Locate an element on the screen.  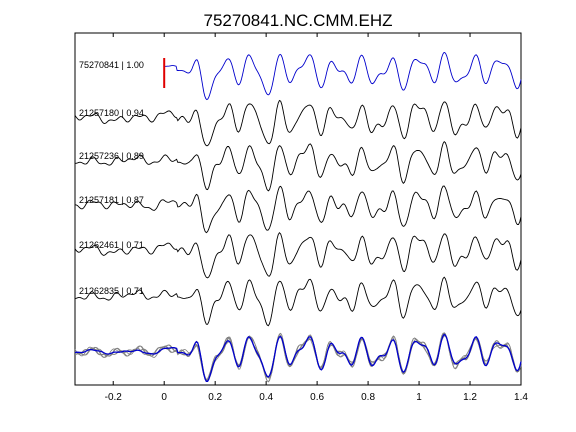
x-tick-label: 0 is located at coordinates (164, 397).